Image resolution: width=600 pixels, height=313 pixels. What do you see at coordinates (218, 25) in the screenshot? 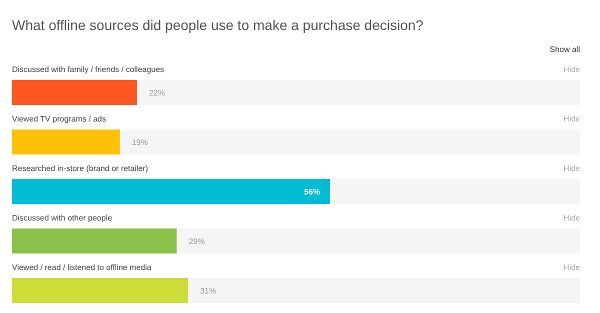
I see `chart-title: What offline sources did people use to make a purchase decision?` at bounding box center [218, 25].